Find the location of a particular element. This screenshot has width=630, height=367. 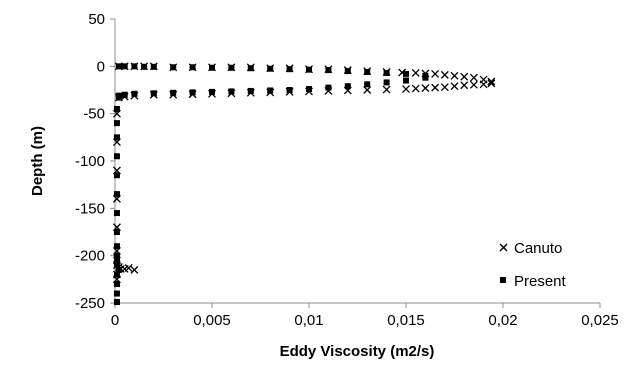

legend-item-present: Present is located at coordinates (533, 281).